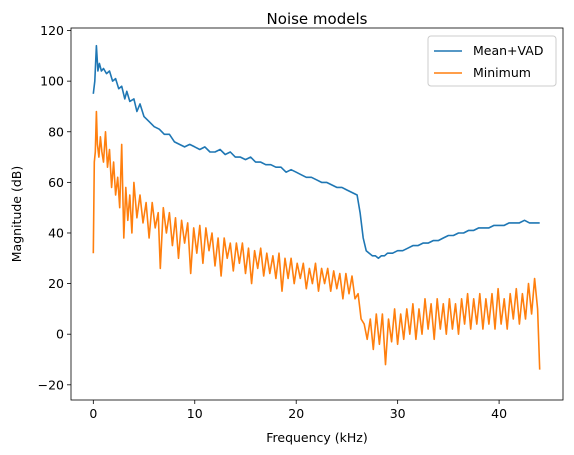 The width and height of the screenshot is (574, 455). Describe the element at coordinates (16, 214) in the screenshot. I see `y-axis-label: Magnitude (dB)` at that location.